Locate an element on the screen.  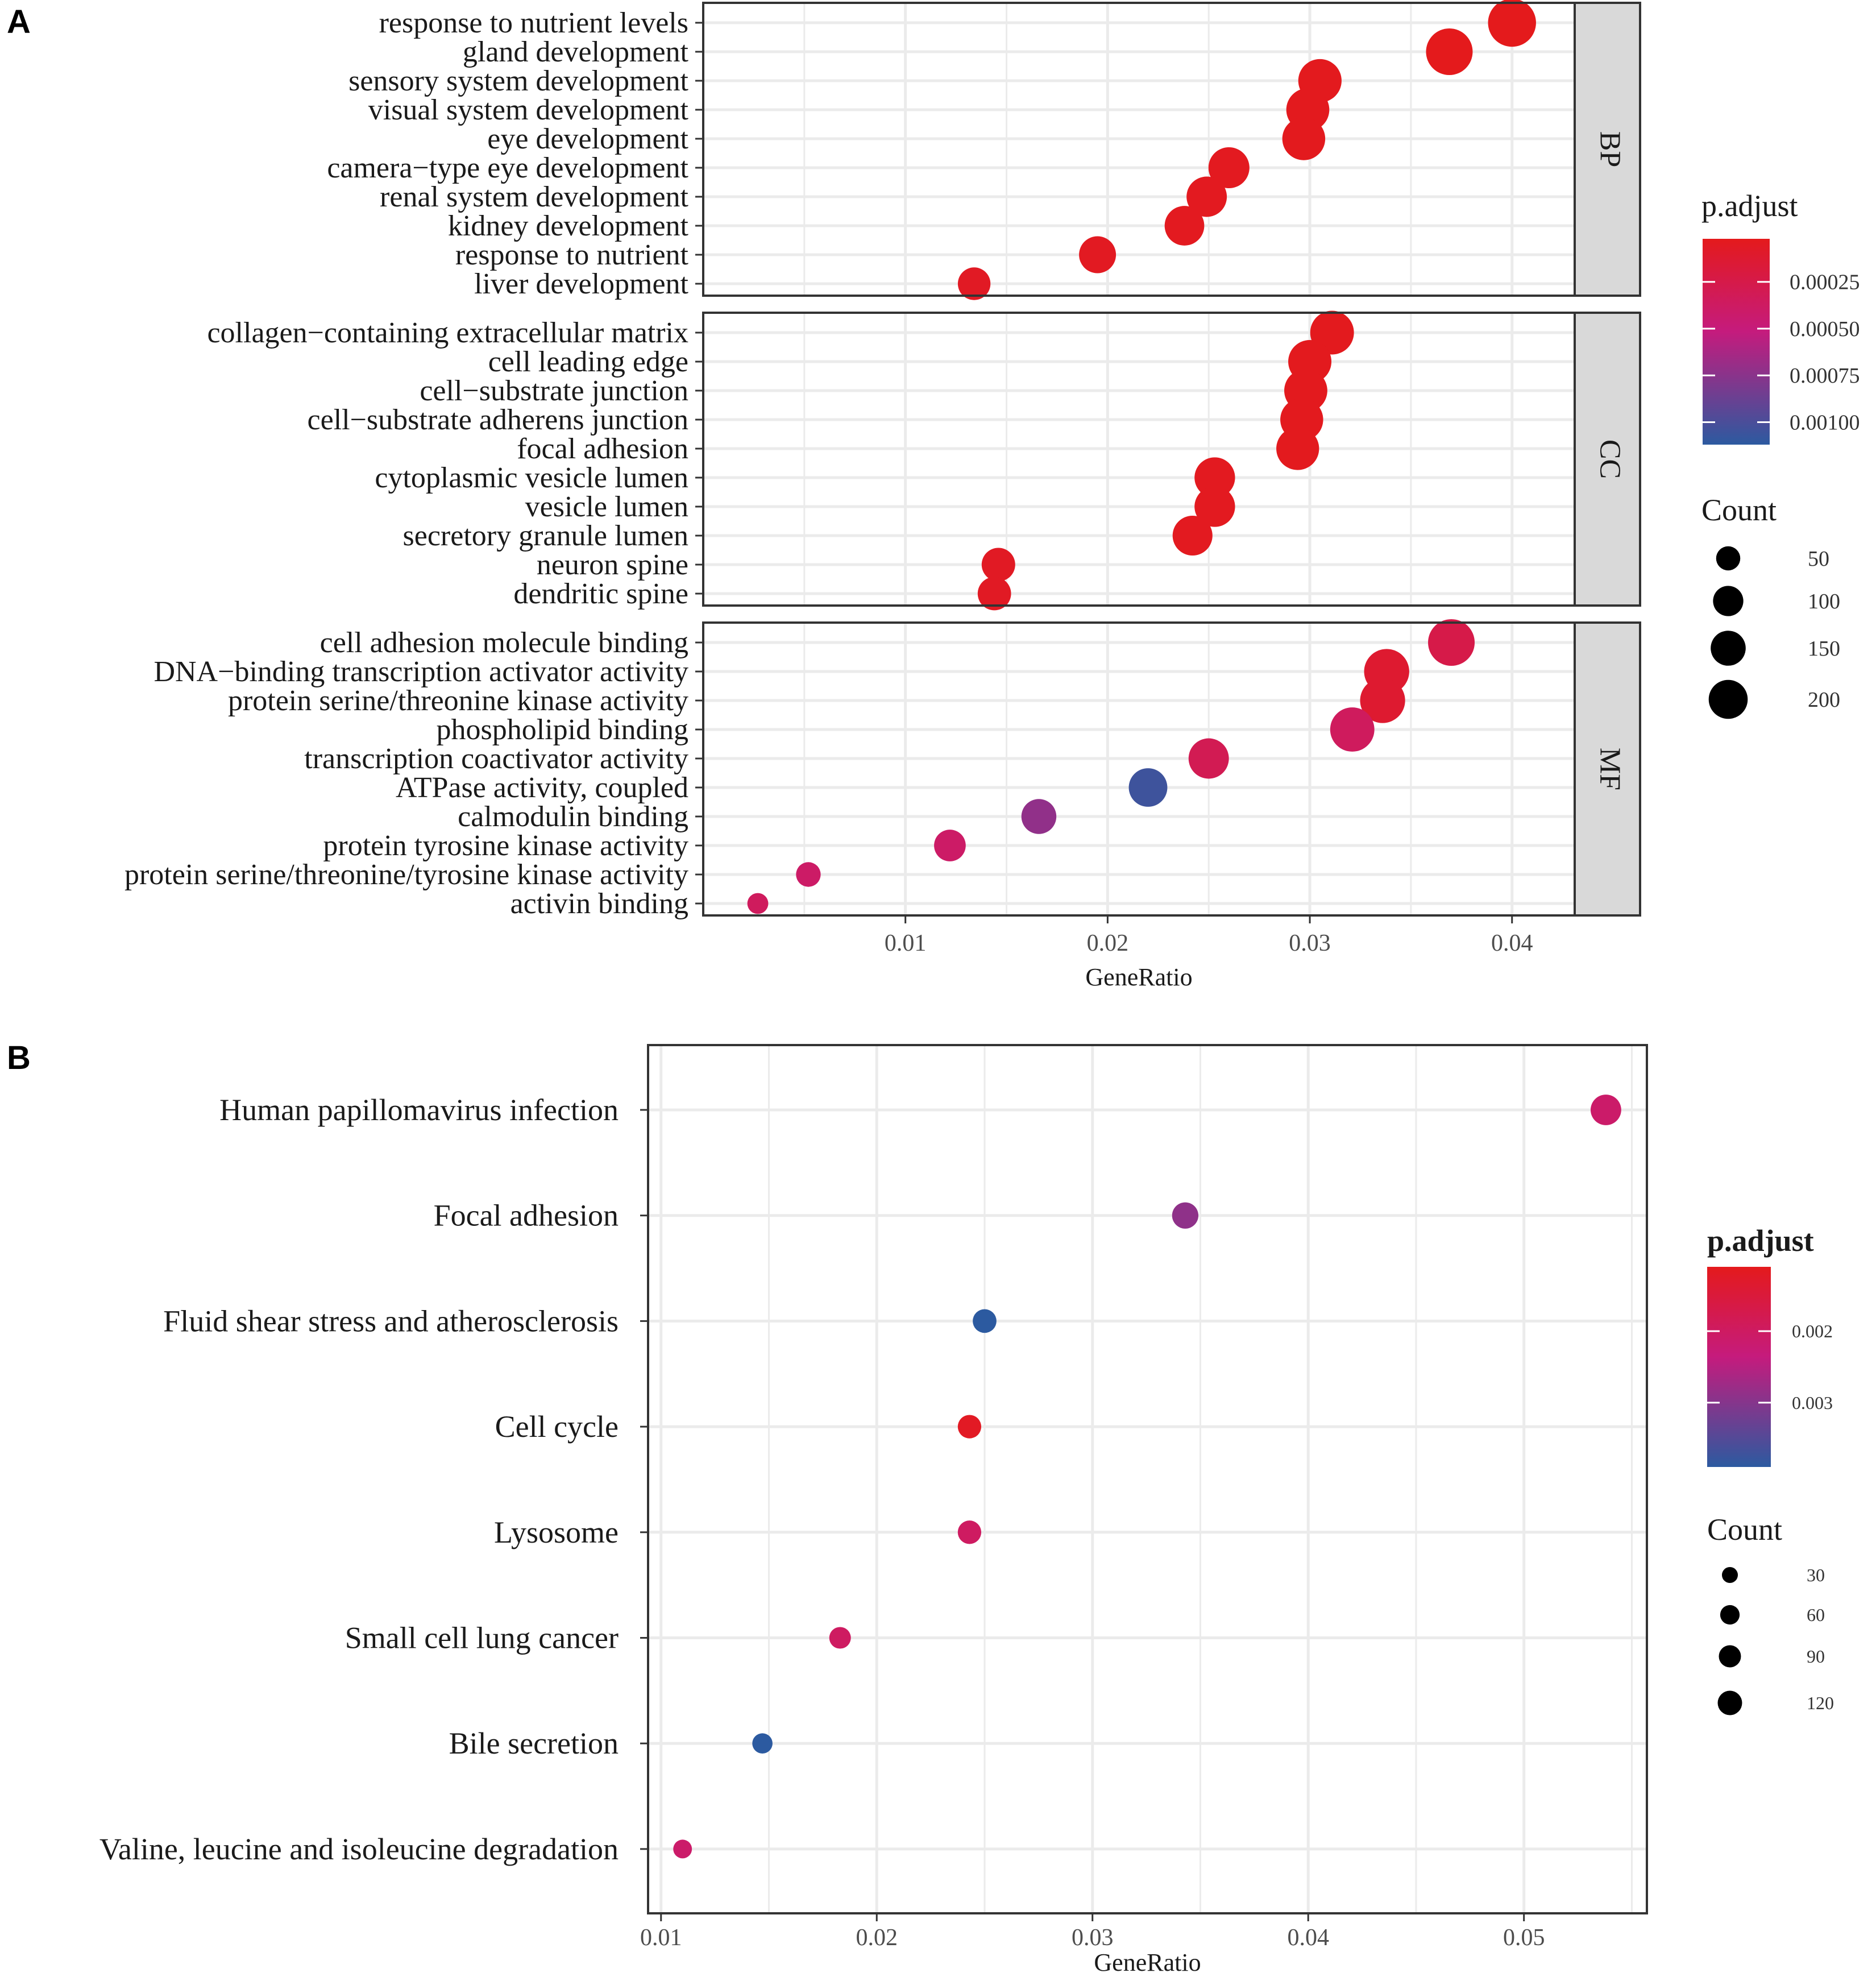
panel-label-b: B is located at coordinates (19, 1058).